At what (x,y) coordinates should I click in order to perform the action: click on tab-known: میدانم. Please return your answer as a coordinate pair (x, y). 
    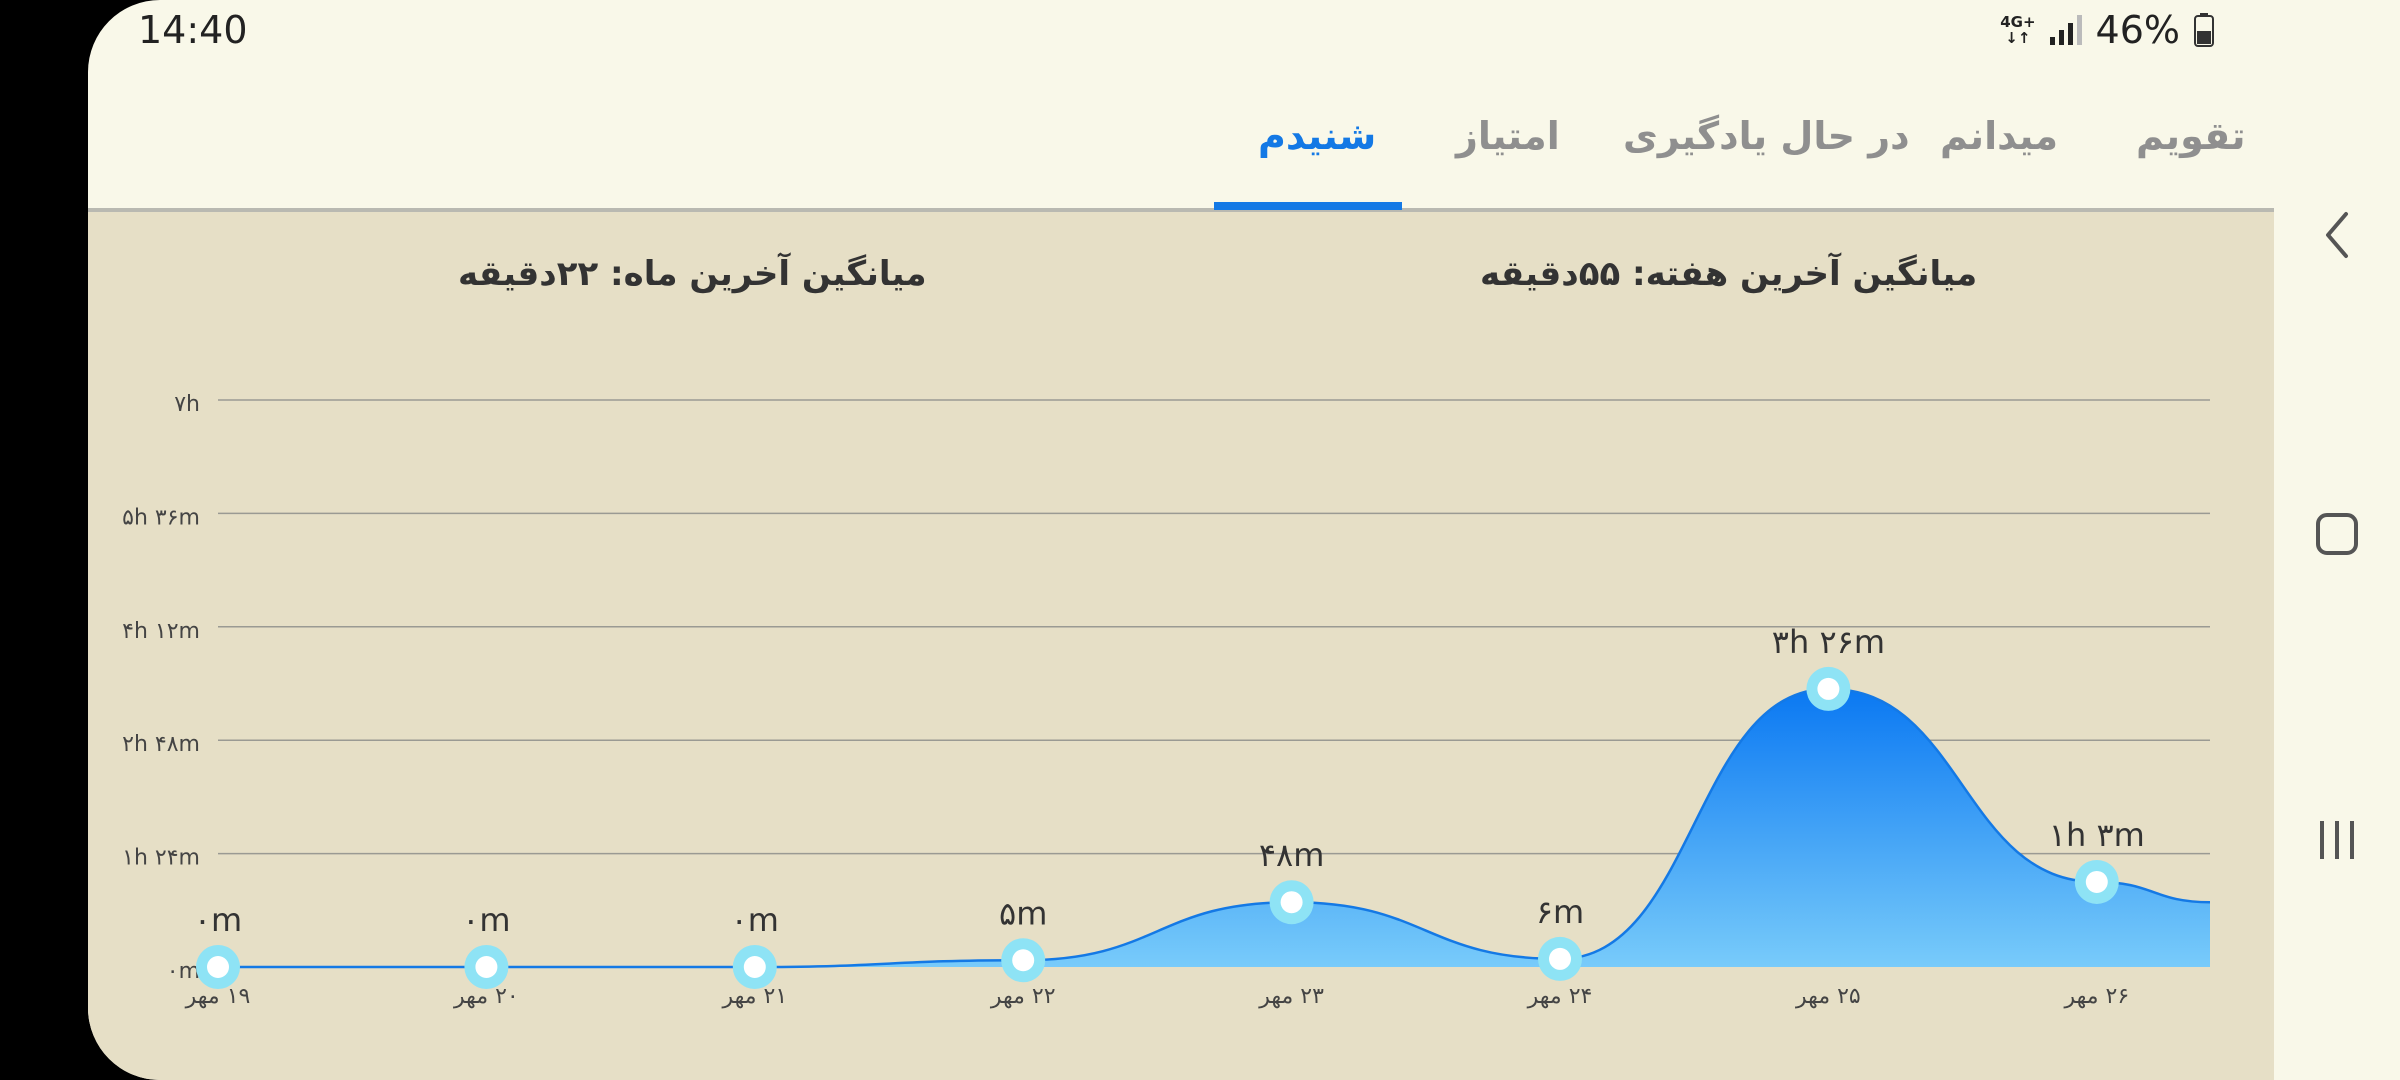
    Looking at the image, I should click on (1999, 136).